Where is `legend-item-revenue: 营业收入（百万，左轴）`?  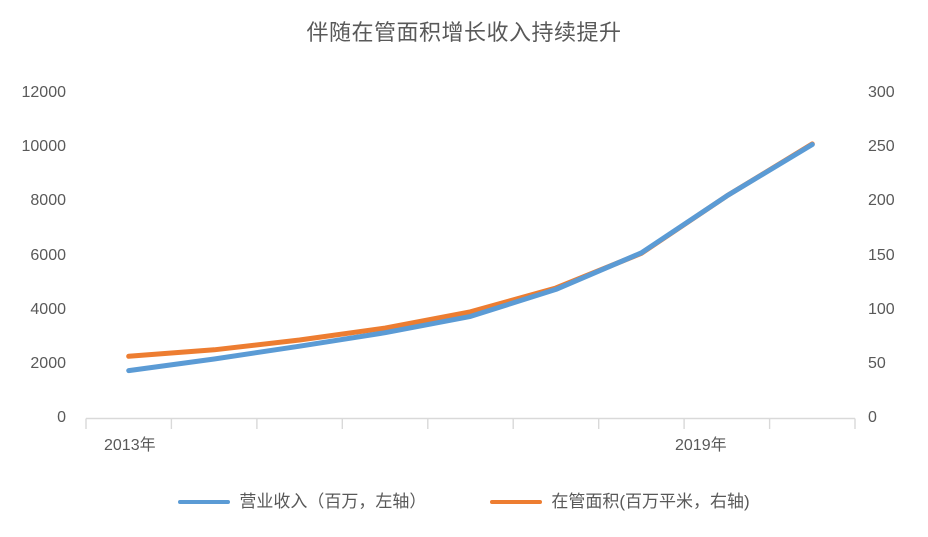
legend-item-revenue: 营业收入（百万，左轴） is located at coordinates (302, 502).